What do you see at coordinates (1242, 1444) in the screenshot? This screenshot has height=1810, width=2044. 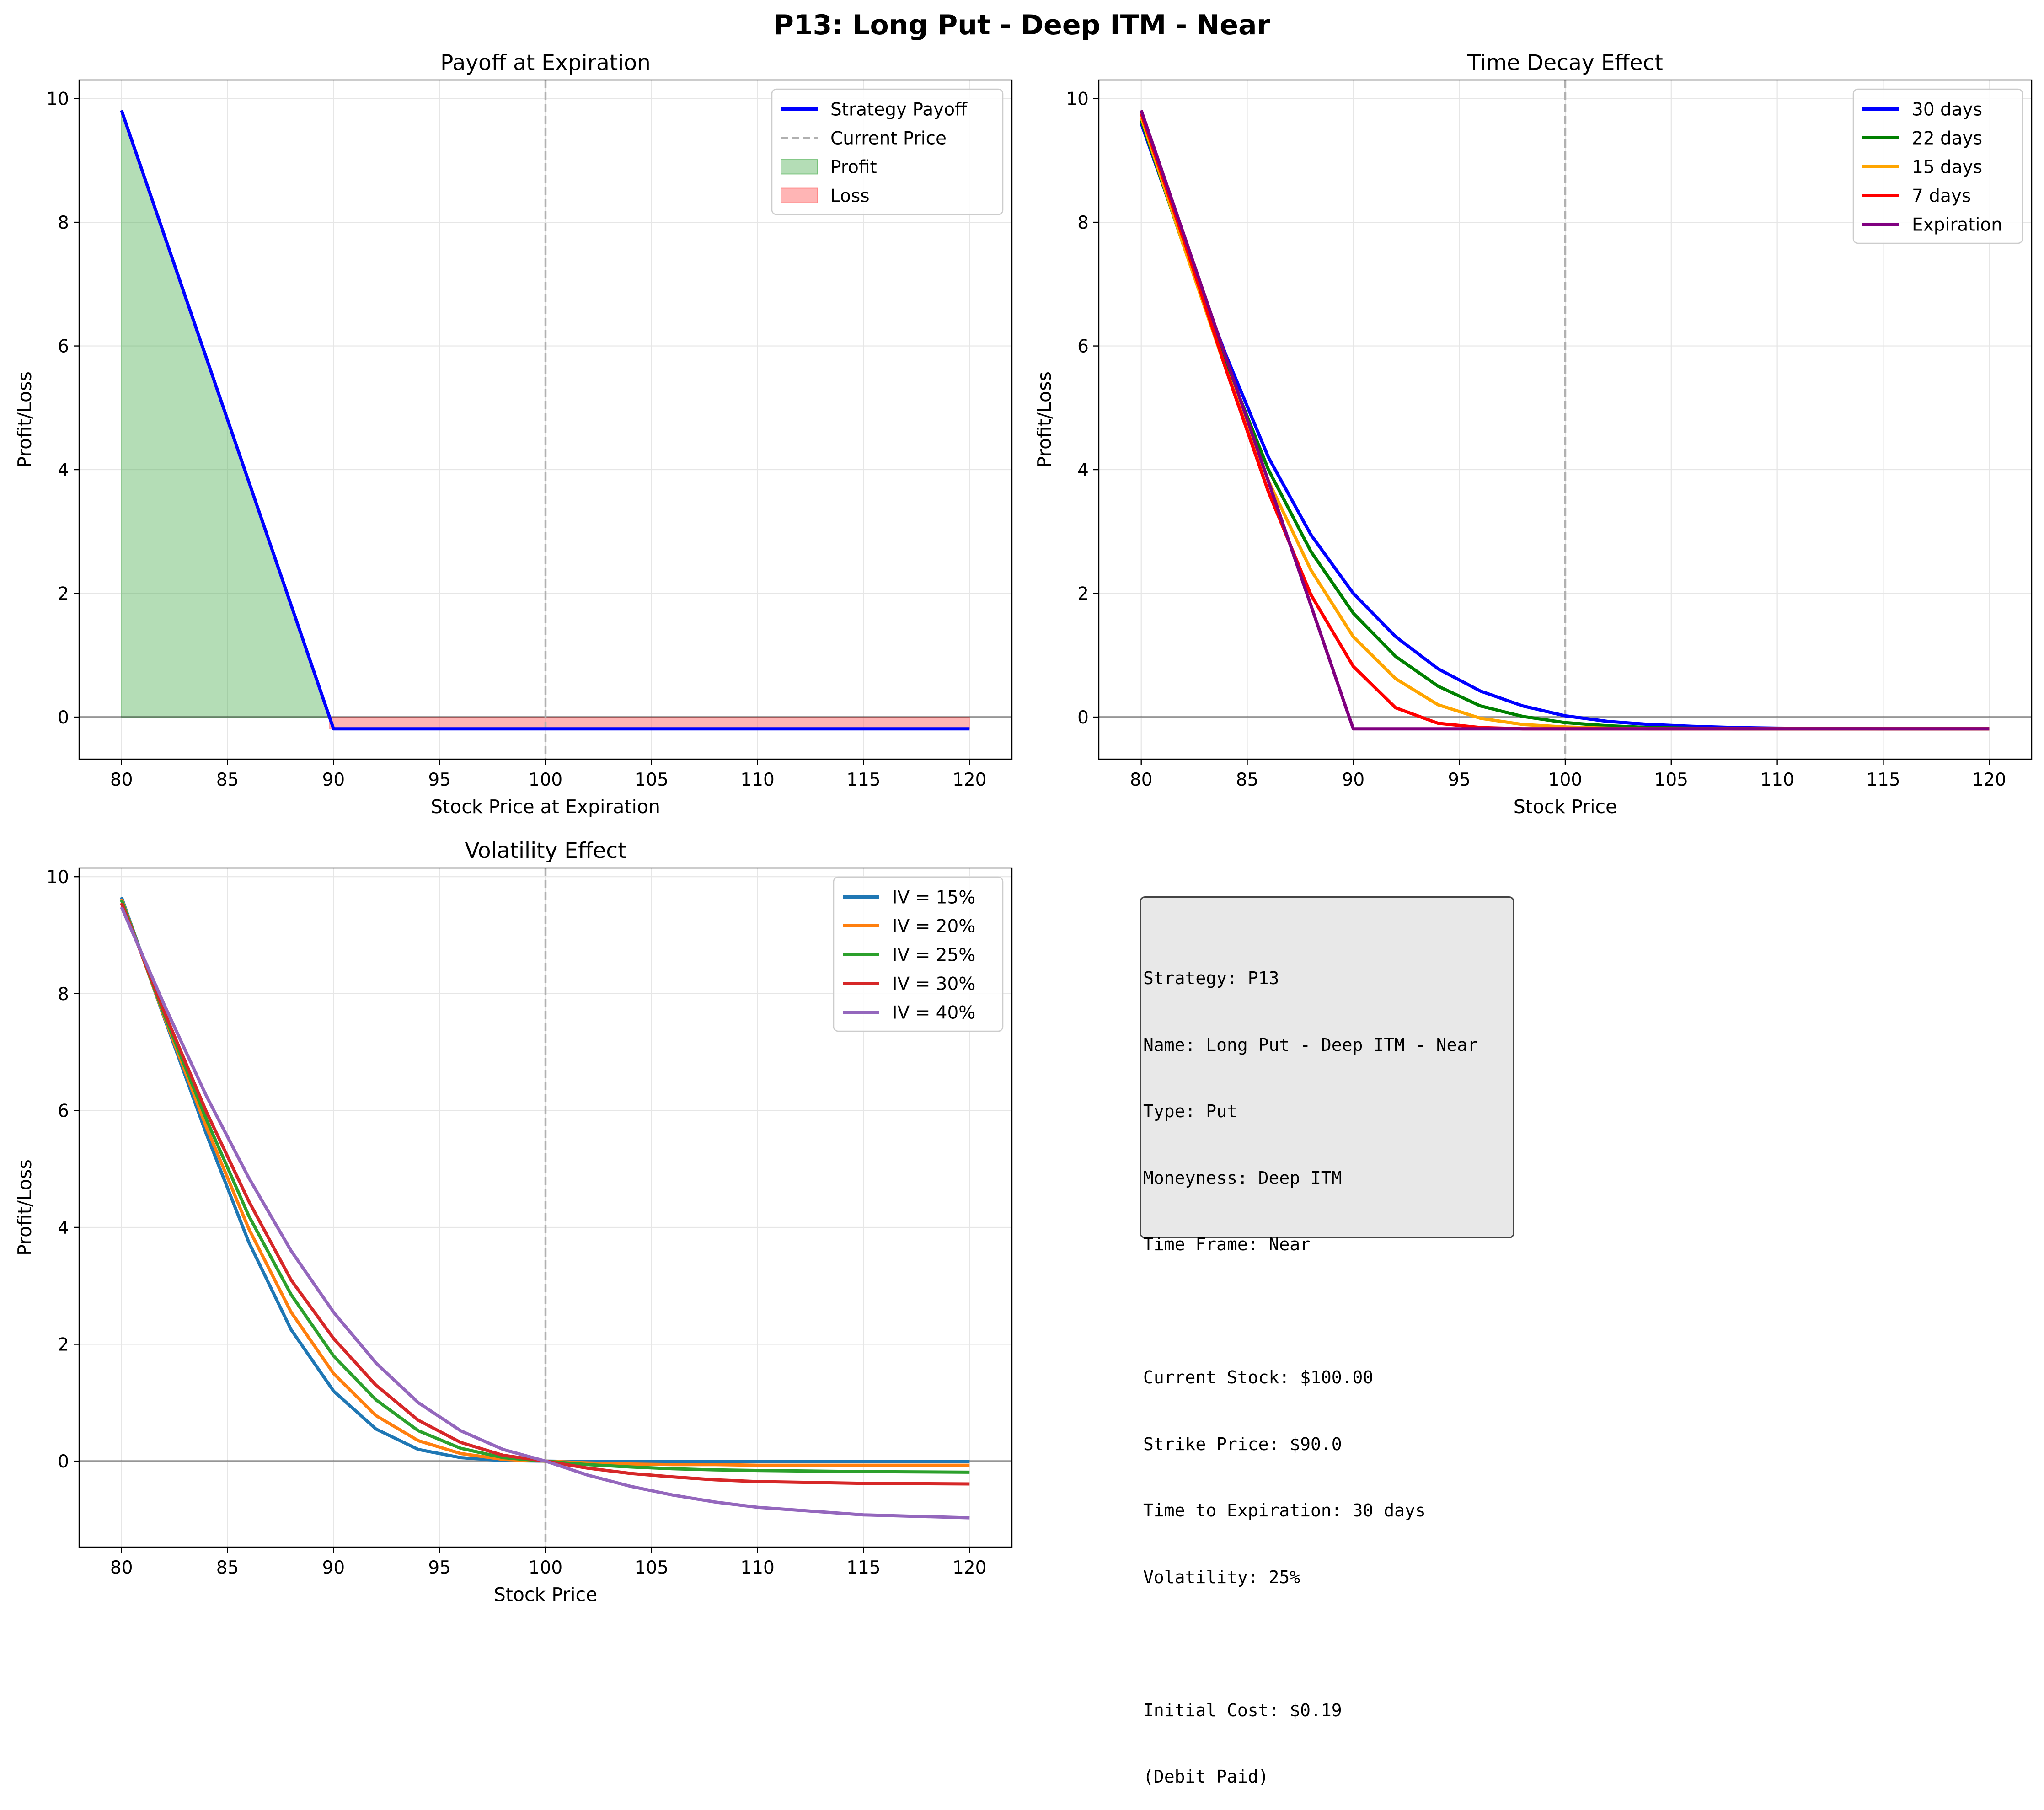 I see `info-strike-price: Strike Price: $90.0` at bounding box center [1242, 1444].